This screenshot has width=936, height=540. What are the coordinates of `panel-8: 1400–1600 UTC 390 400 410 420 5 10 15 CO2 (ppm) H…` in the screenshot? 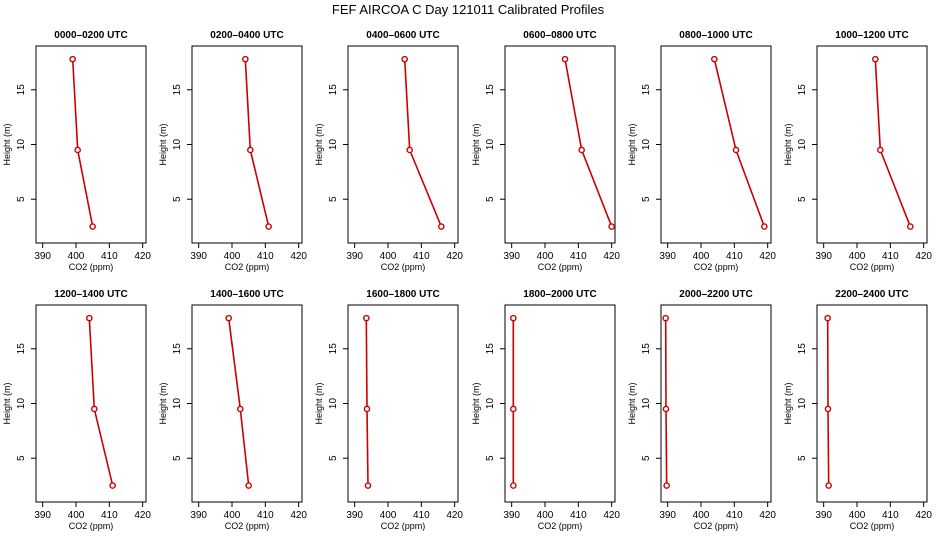 It's located at (232, 410).